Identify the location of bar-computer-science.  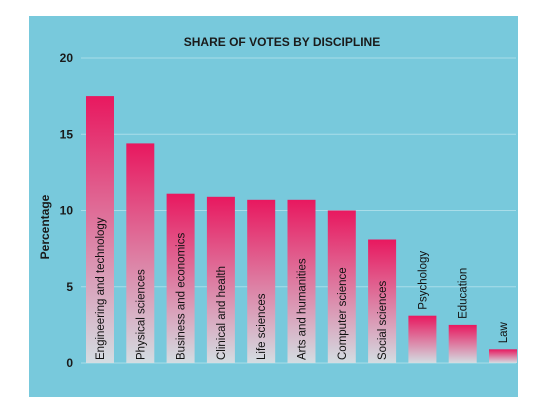
(341, 286).